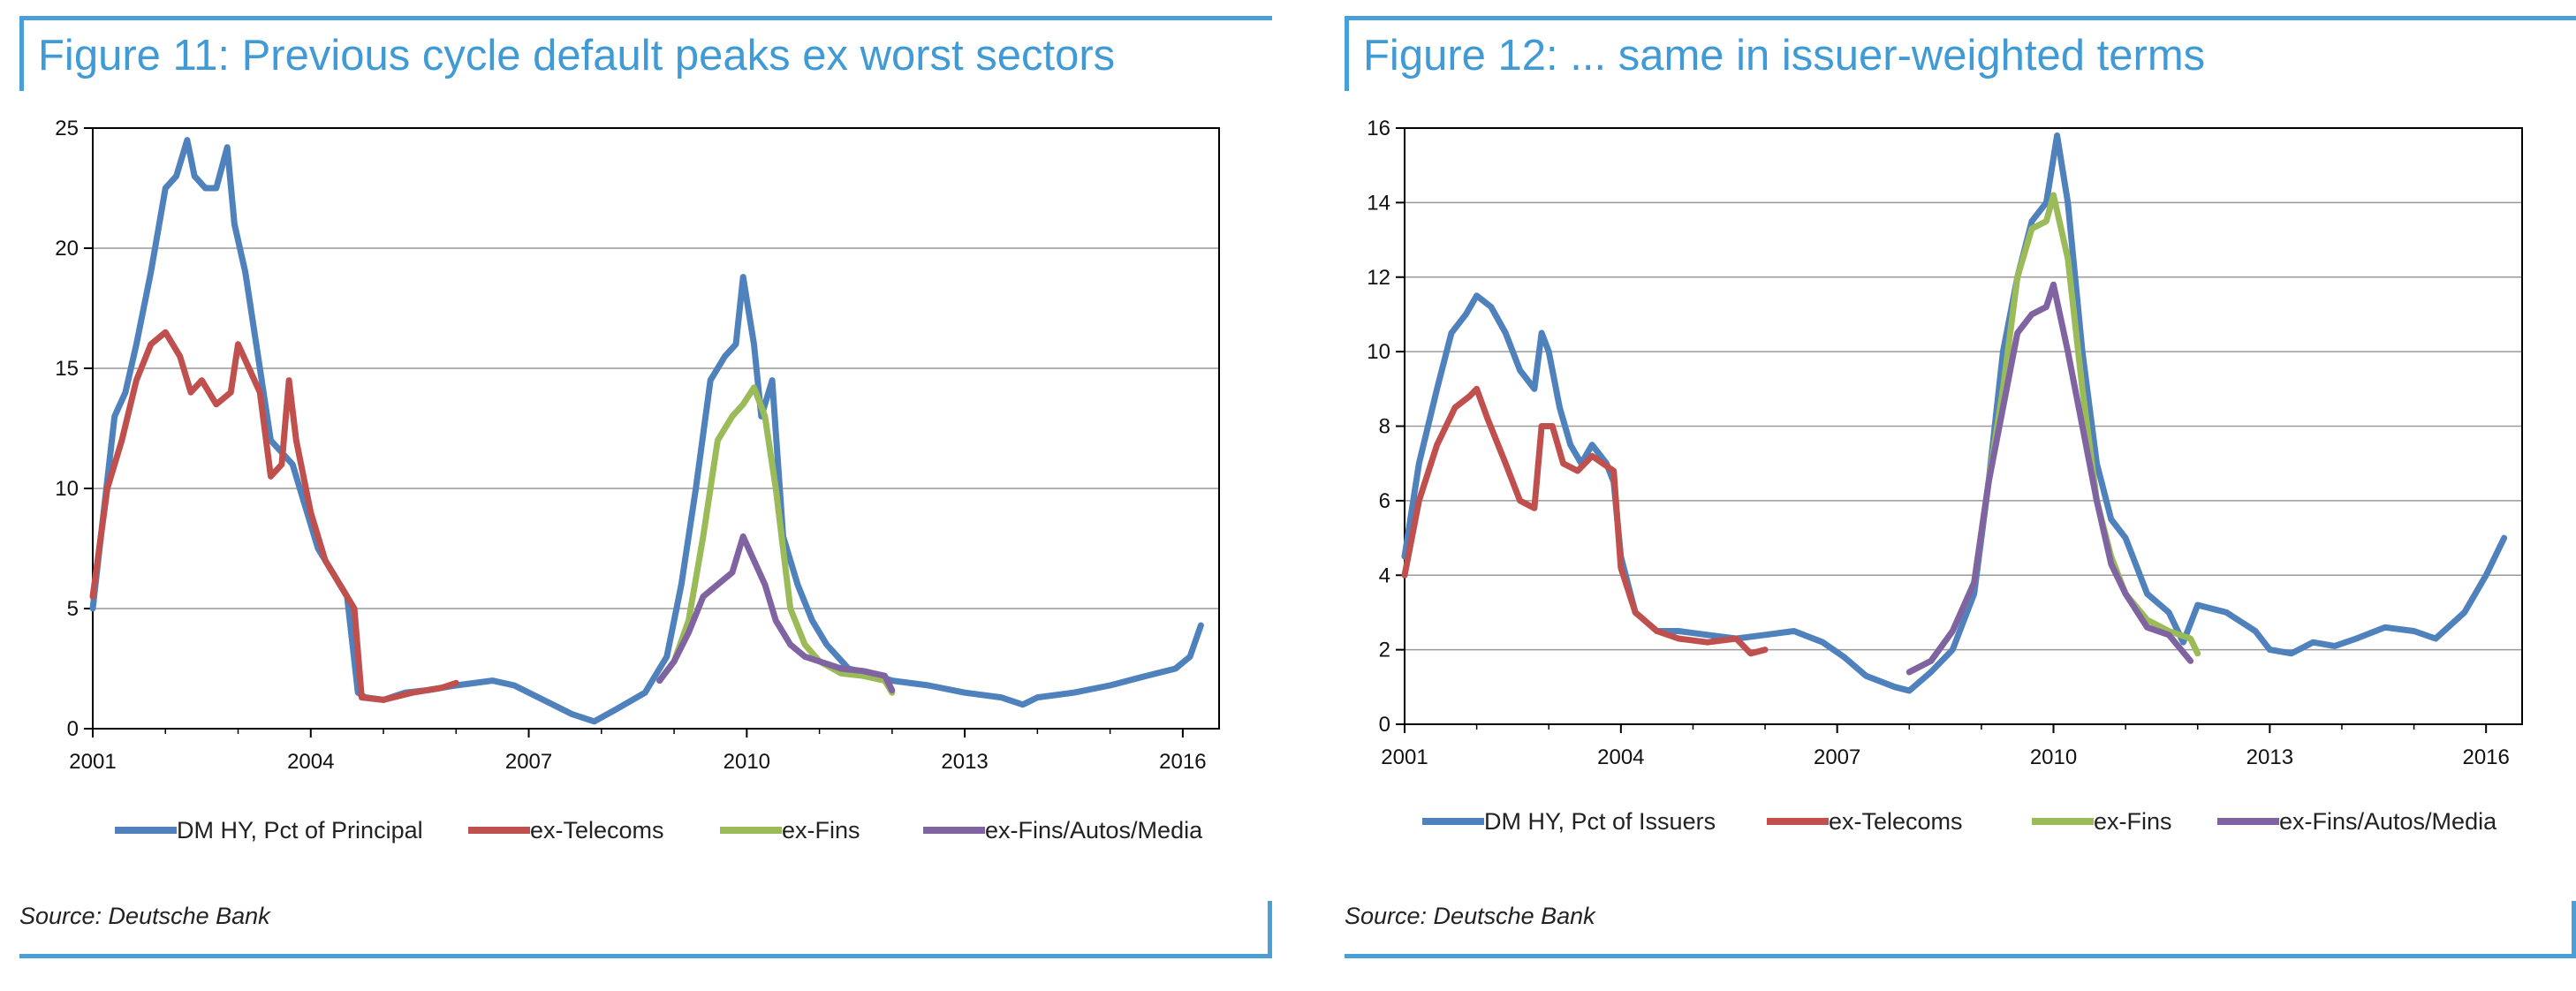 The height and width of the screenshot is (991, 2576). What do you see at coordinates (1385, 427) in the screenshot?
I see `y-tick-label: 8` at bounding box center [1385, 427].